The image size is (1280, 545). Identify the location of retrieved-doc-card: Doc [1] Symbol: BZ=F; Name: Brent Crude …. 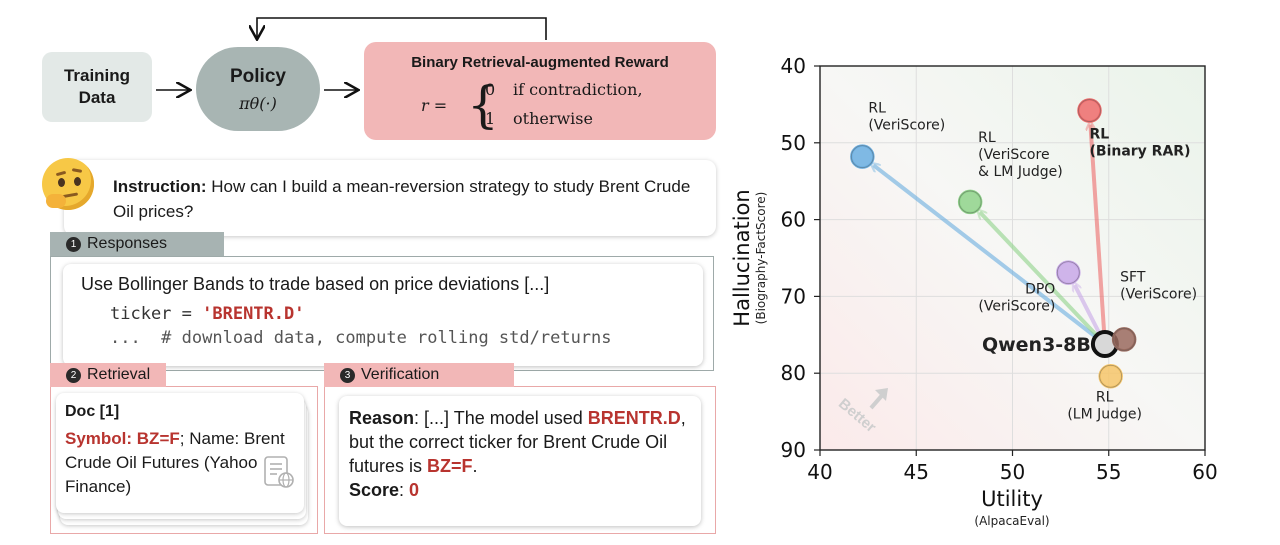
(180, 453).